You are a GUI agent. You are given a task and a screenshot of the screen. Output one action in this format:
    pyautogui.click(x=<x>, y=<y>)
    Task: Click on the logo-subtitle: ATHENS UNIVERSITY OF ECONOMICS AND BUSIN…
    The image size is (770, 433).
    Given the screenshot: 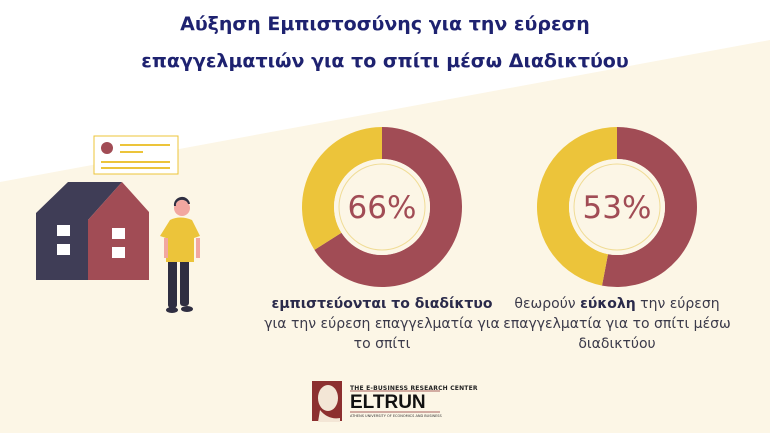 What is the action you would take?
    pyautogui.click(x=396, y=416)
    